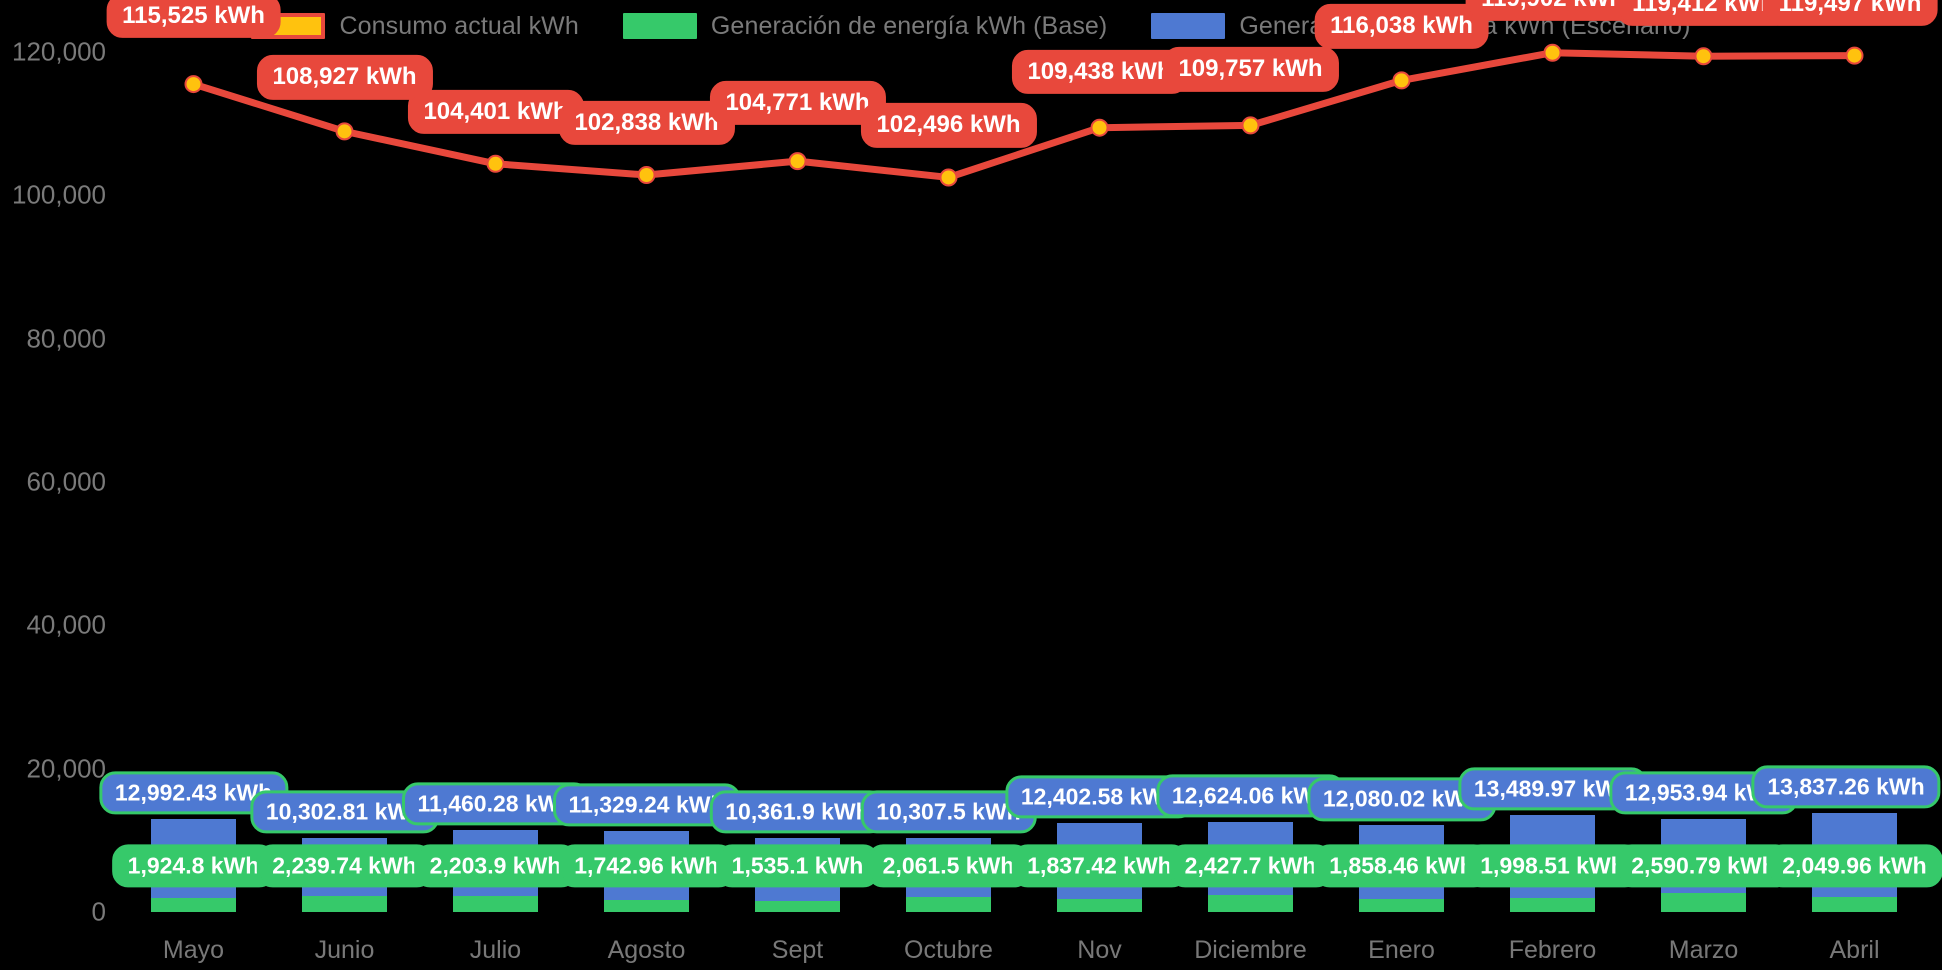 The image size is (1942, 970). I want to click on x-axis-tick: Marzo, so click(1703, 950).